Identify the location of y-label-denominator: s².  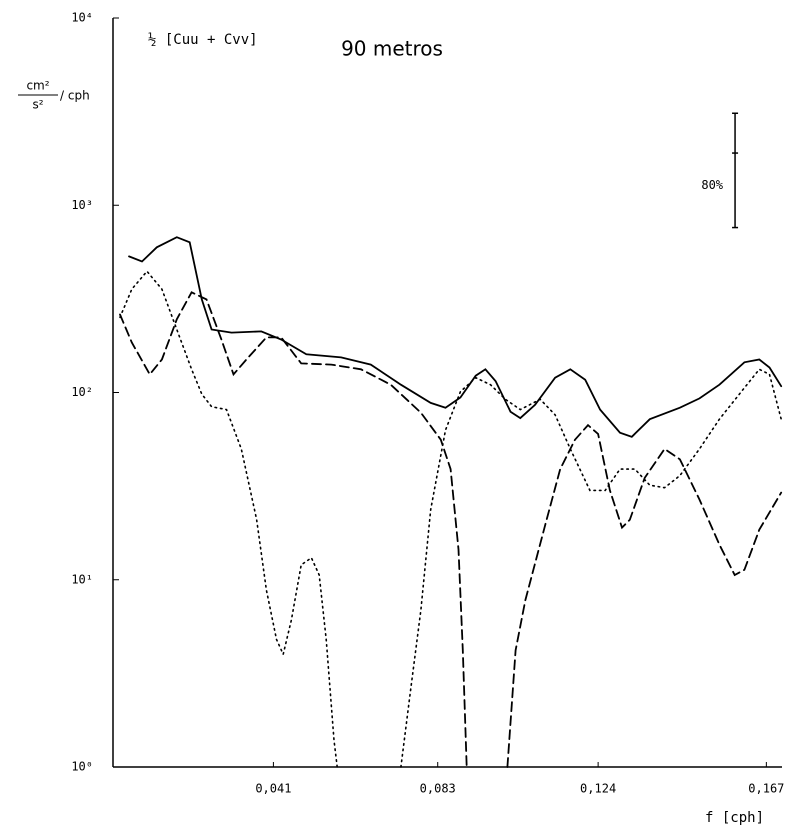
(37, 105).